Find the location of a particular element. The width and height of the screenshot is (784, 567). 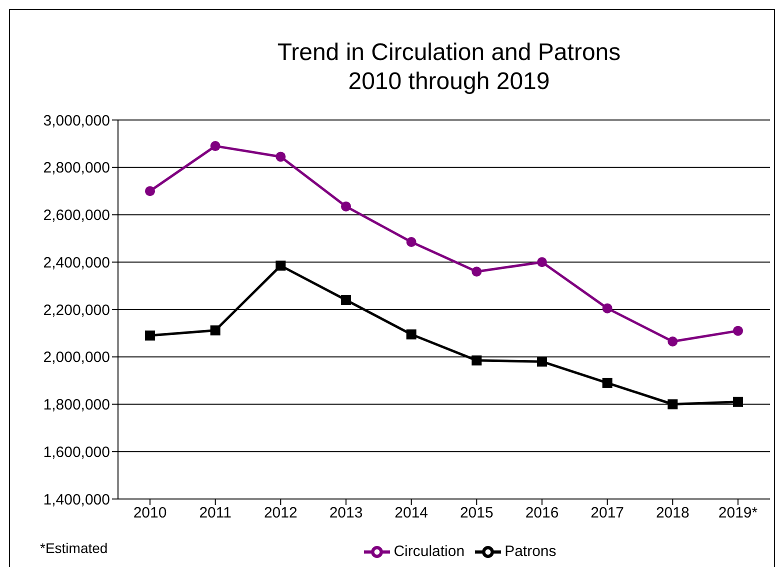

y-tick-label: 2,200,000 is located at coordinates (76, 310).